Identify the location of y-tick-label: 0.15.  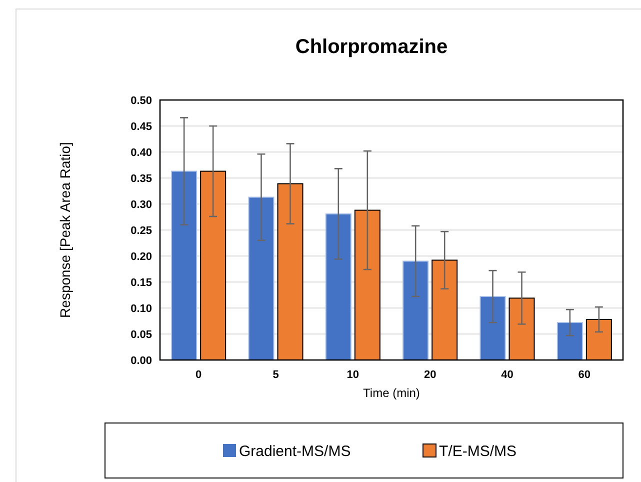
(141, 282).